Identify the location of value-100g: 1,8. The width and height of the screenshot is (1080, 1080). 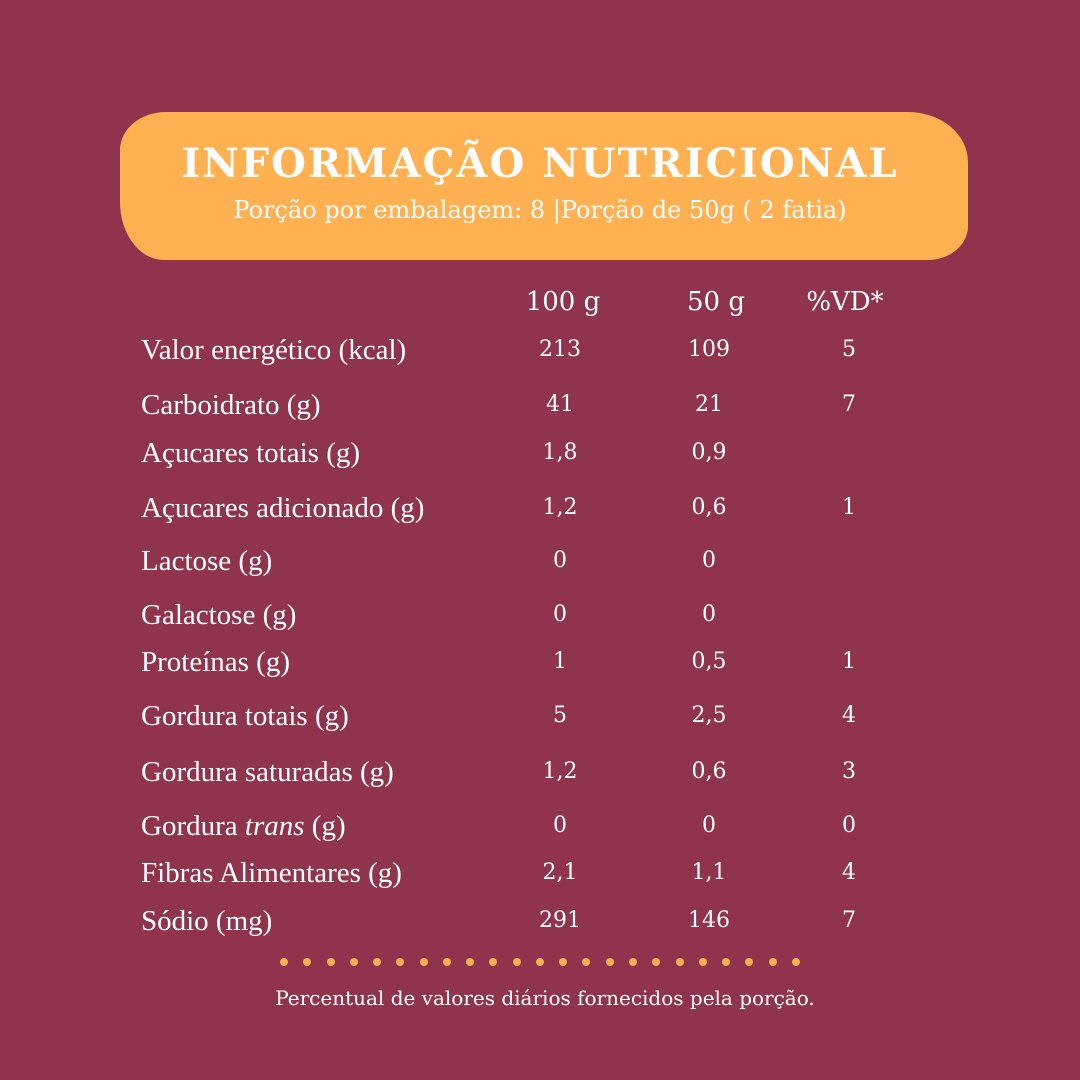
(560, 452).